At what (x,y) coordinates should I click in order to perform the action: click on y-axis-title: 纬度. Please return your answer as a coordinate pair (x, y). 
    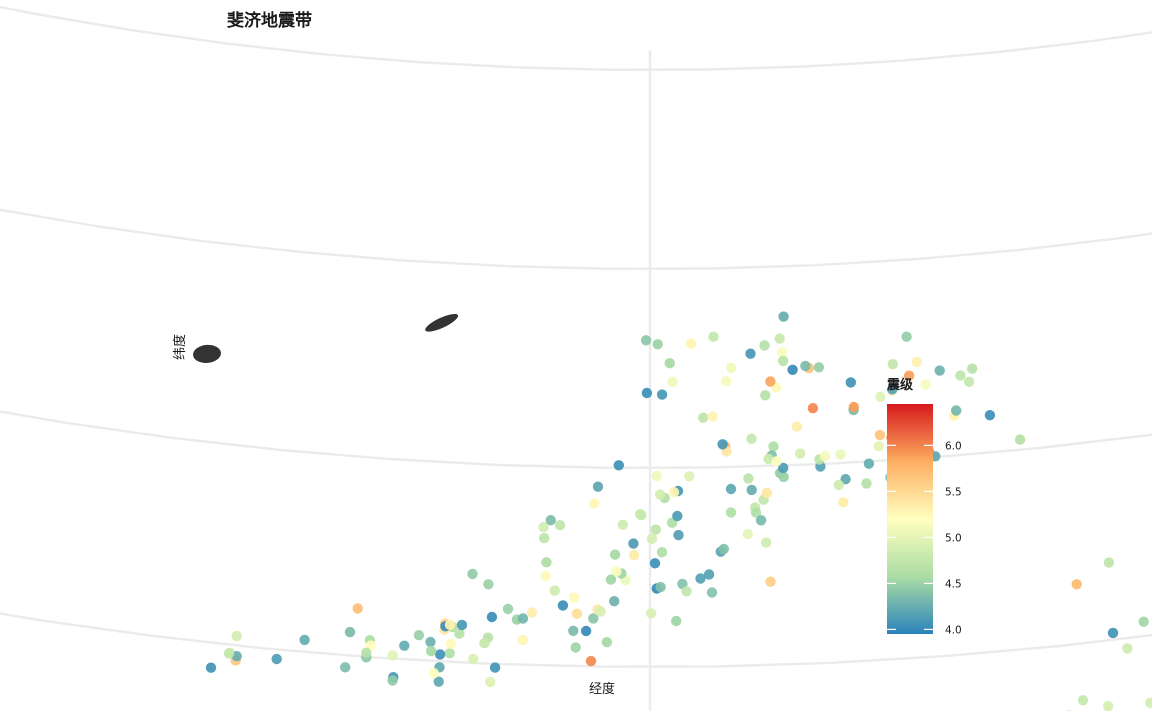
    Looking at the image, I should click on (180, 347).